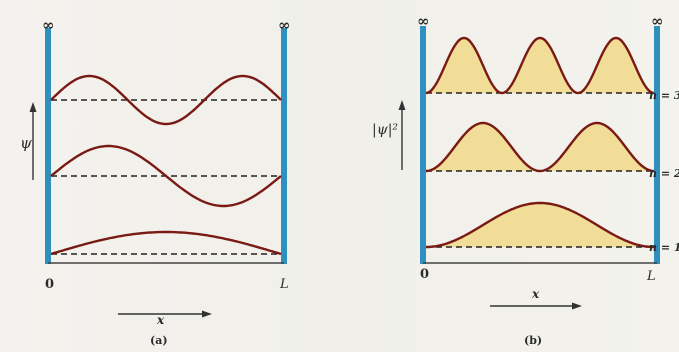 This screenshot has width=679, height=352. What do you see at coordinates (160, 320) in the screenshot?
I see `panel-a-x-label: x` at bounding box center [160, 320].